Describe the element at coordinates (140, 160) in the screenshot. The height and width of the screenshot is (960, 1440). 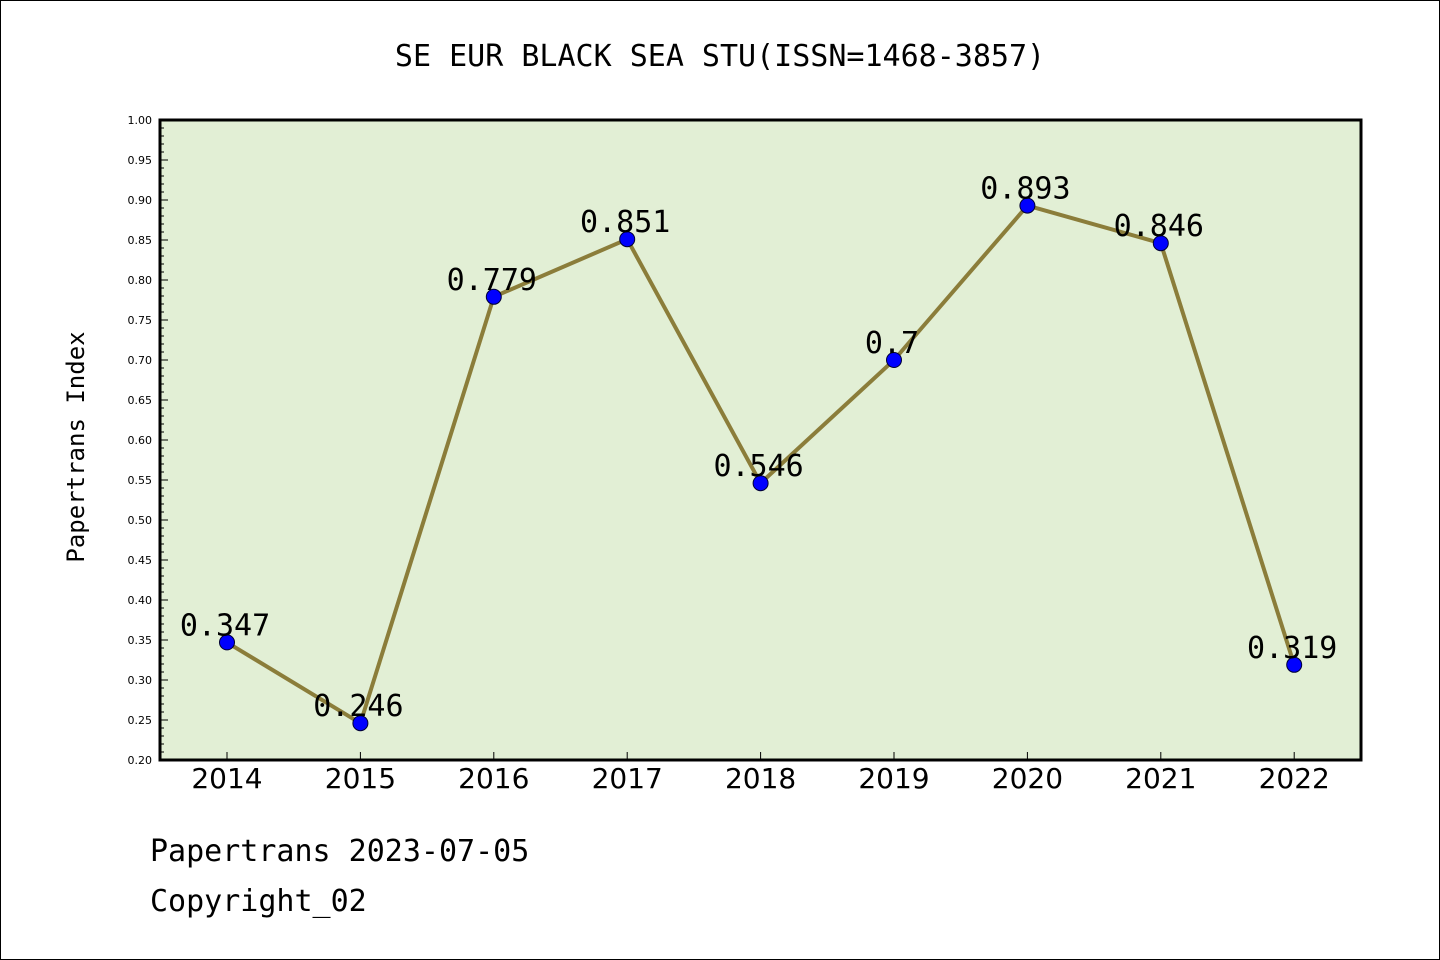
I see `y-tick-label: 0.95` at that location.